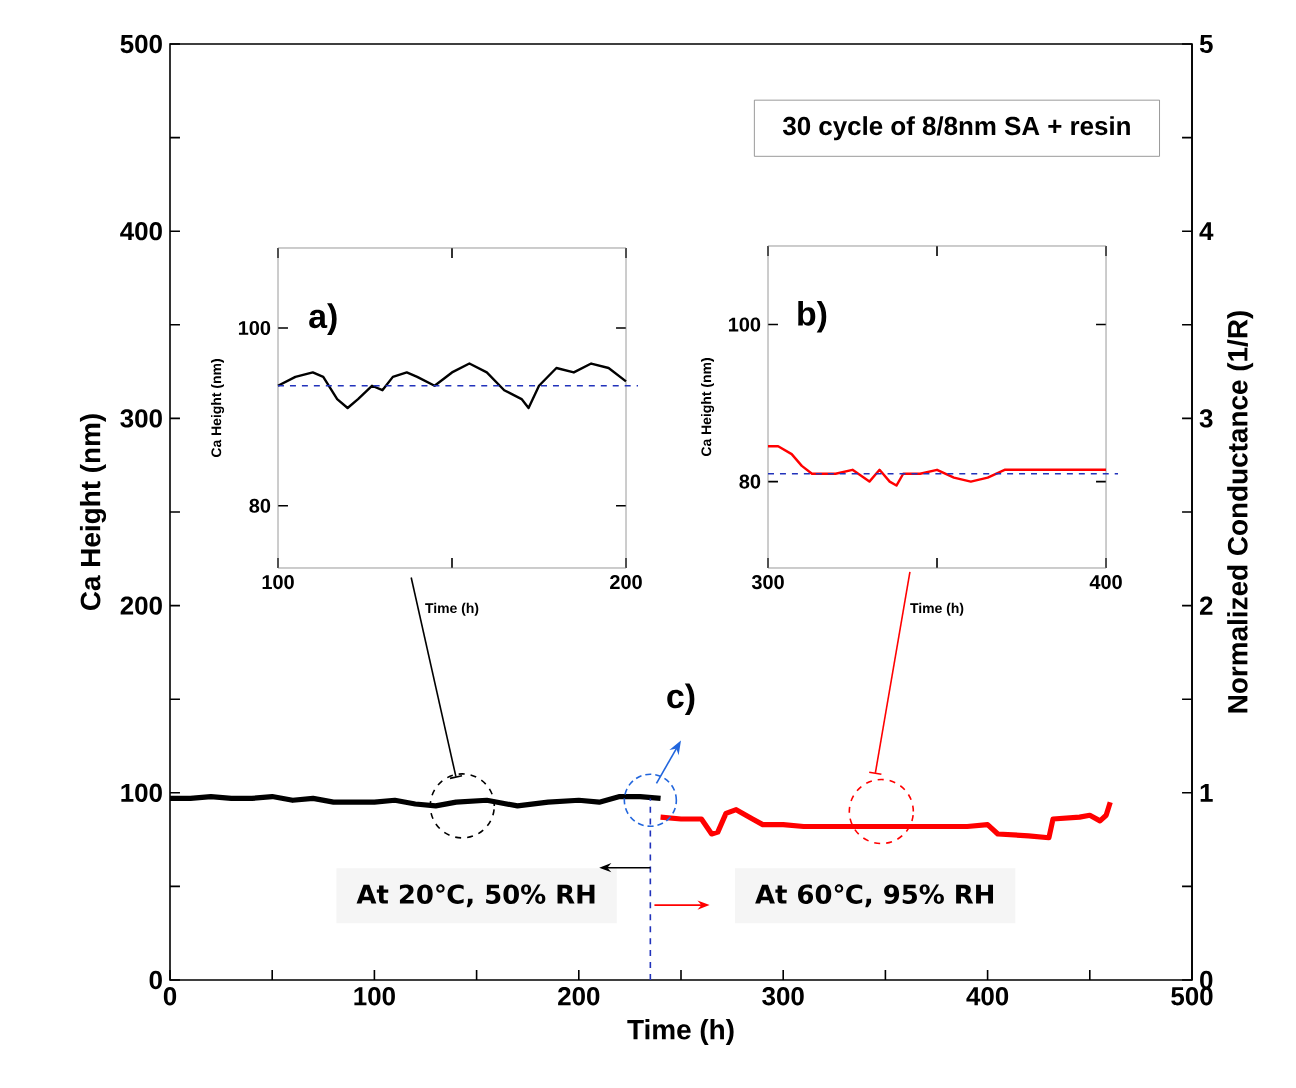  Describe the element at coordinates (141, 44) in the screenshot. I see `y-tick-label: 500` at that location.